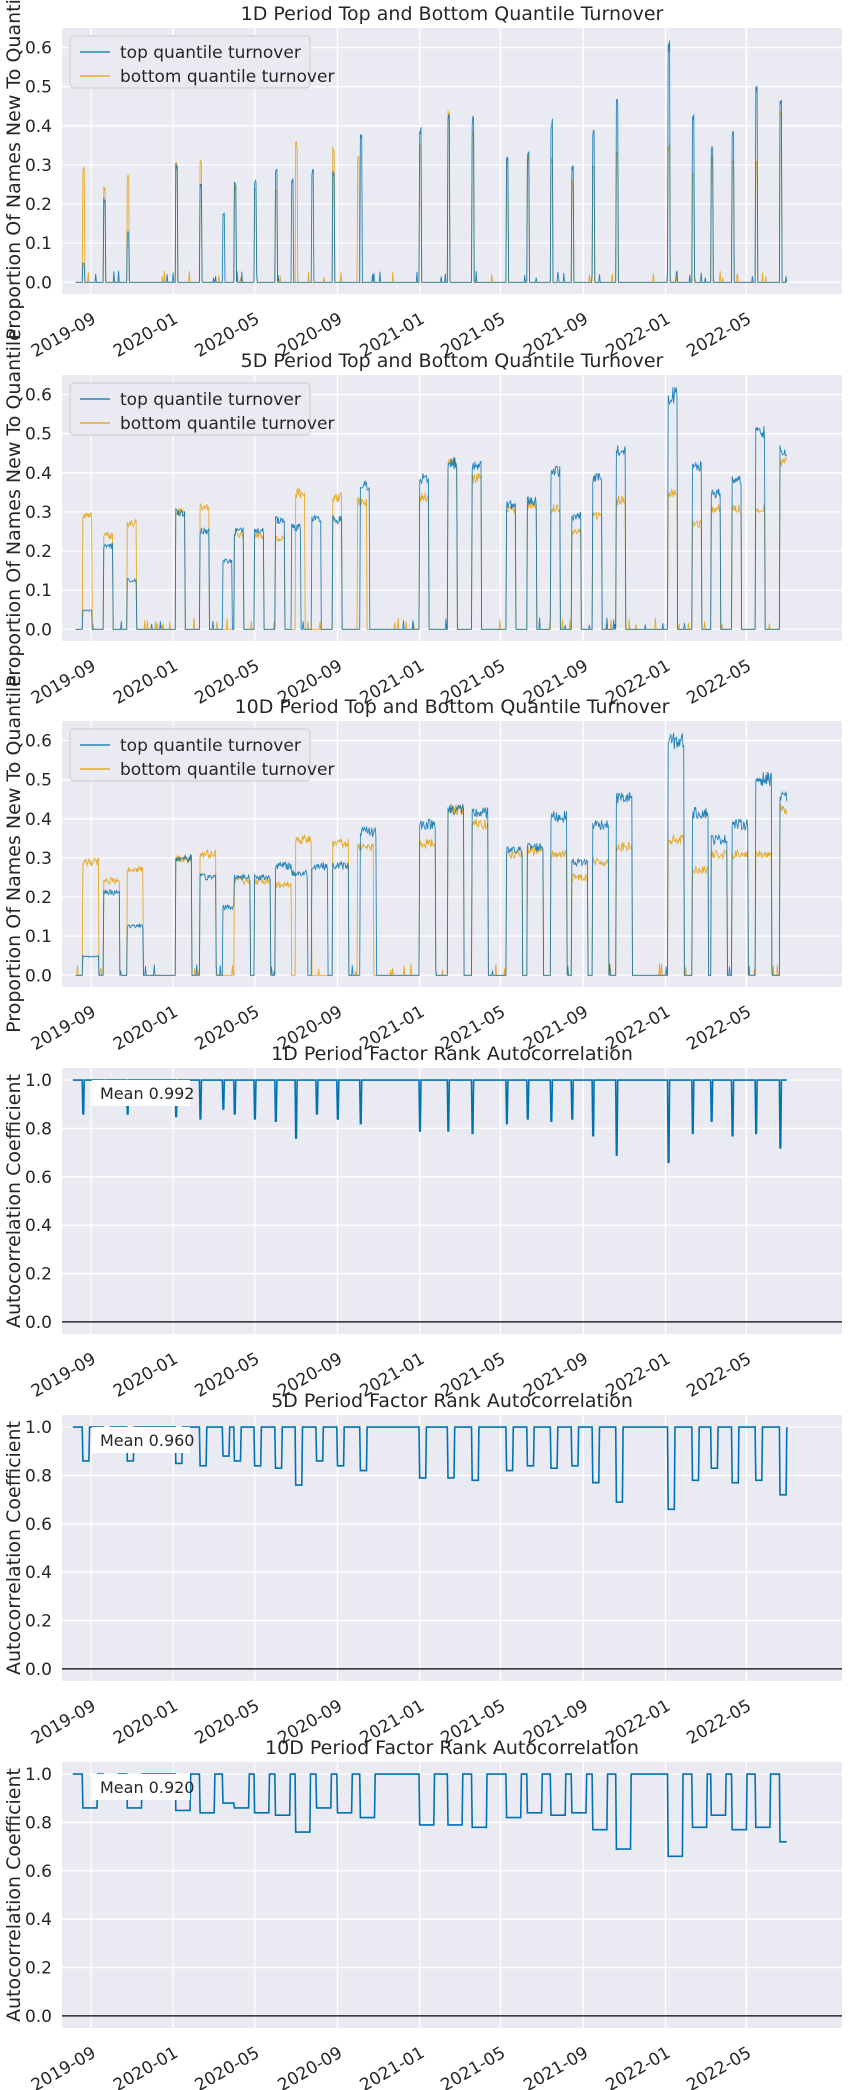 Image resolution: width=849 pixels, height=2090 pixels. I want to click on x-tick-label: 2022-01, so click(639, 2066).